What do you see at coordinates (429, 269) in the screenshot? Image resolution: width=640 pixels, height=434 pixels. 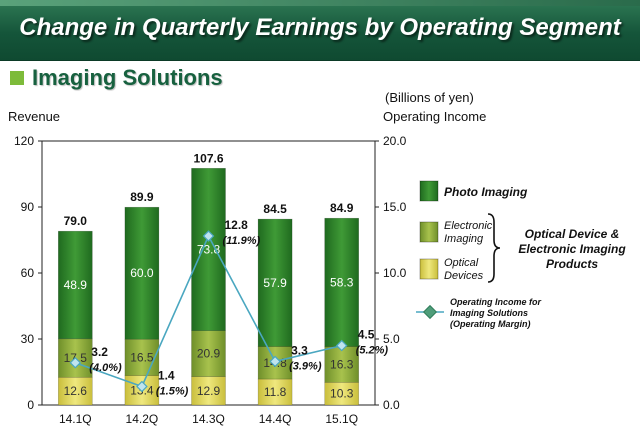 I see `legend-swatch-optical-devices` at bounding box center [429, 269].